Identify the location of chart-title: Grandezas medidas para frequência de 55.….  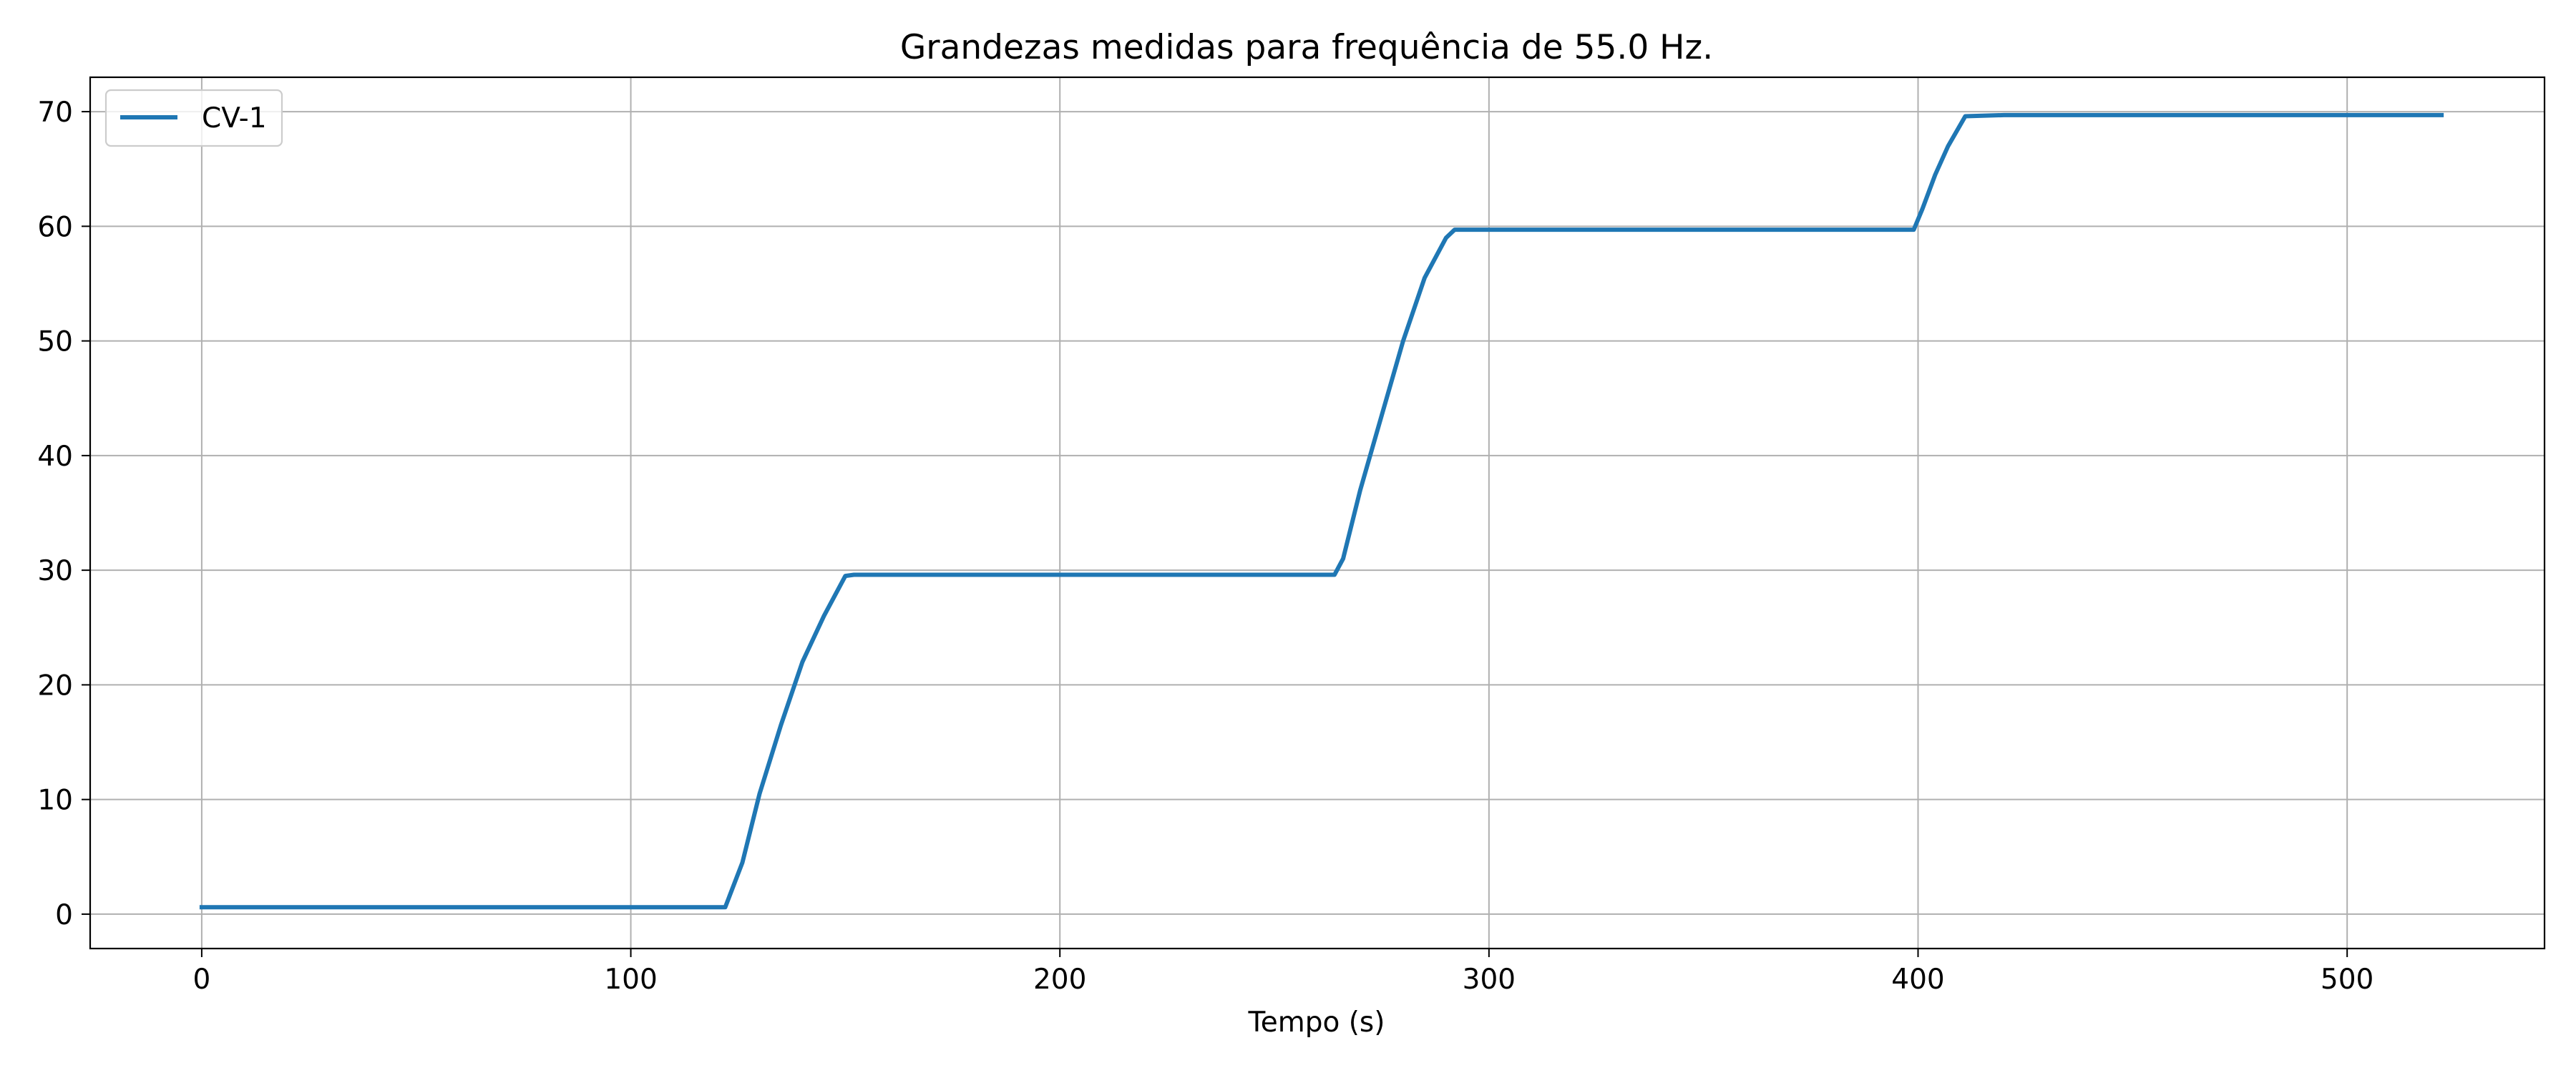
(1306, 48).